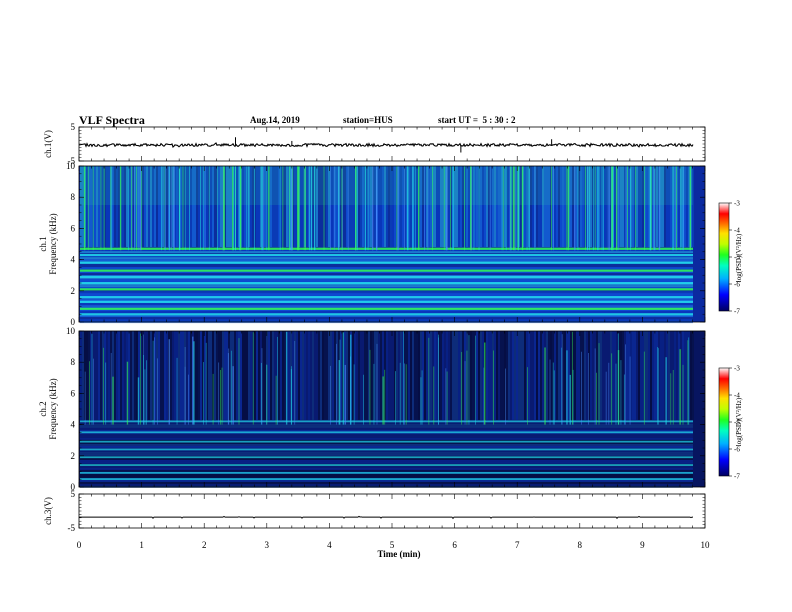 Image resolution: width=792 pixels, height=612 pixels. I want to click on y-tick-label: 10, so click(71, 166).